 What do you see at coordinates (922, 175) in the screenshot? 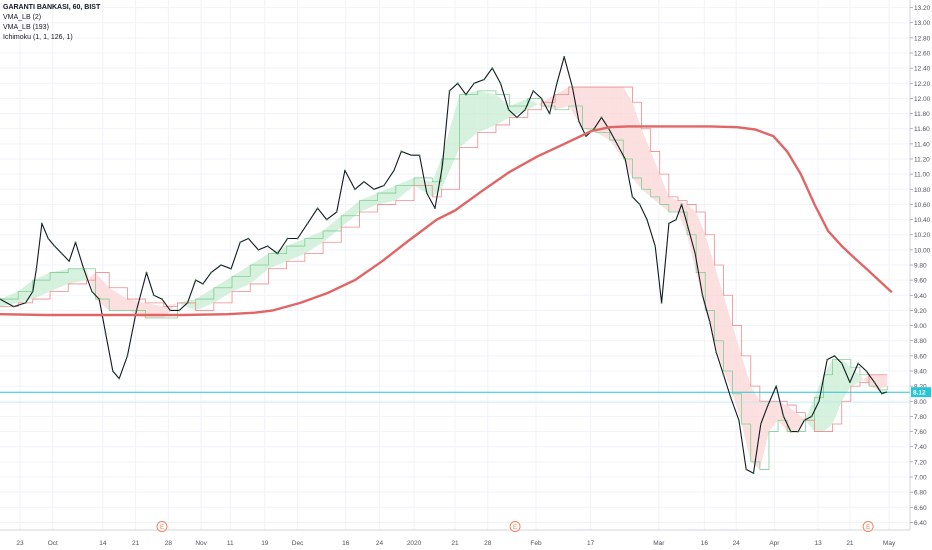
I see `y-tick-label: 11.00` at bounding box center [922, 175].